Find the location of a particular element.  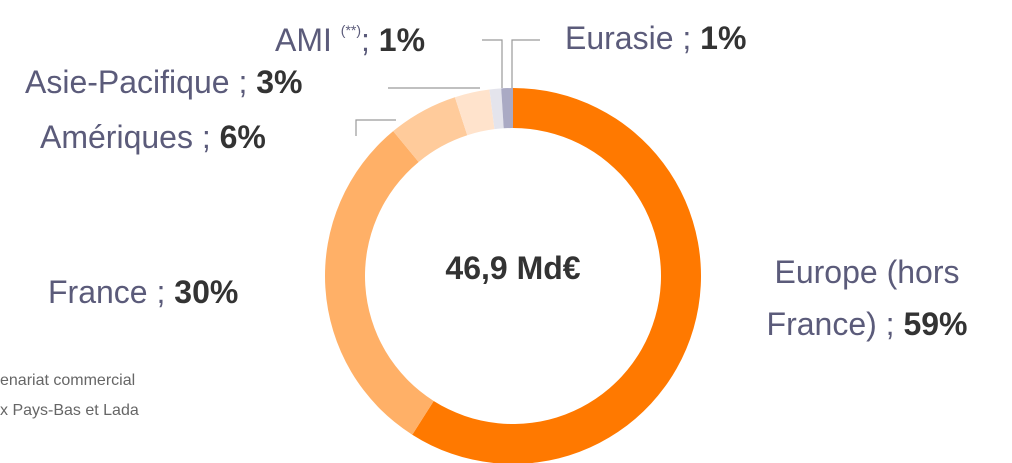

category-name: AMI is located at coordinates (303, 40).